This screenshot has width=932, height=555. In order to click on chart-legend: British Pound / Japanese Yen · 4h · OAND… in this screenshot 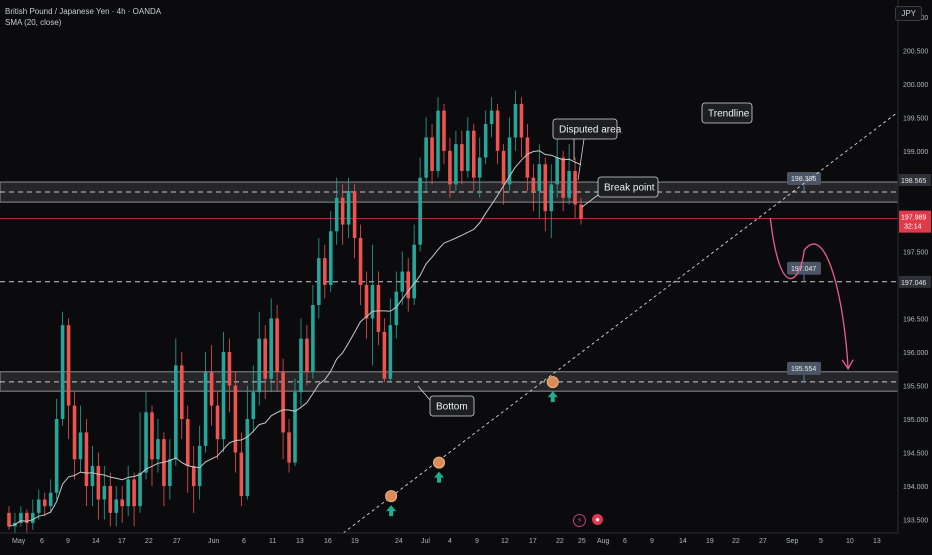, I will do `click(83, 17)`.